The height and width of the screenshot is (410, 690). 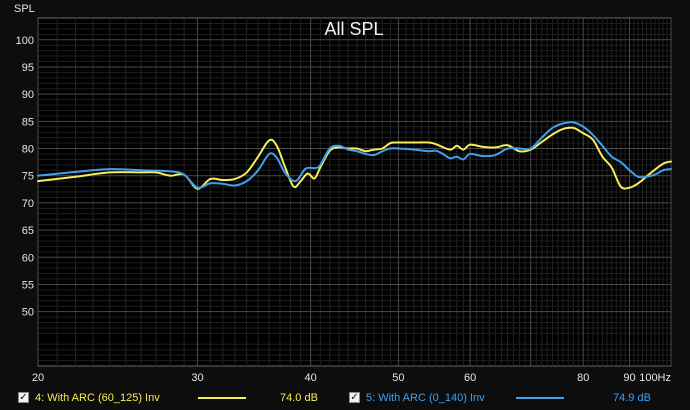 What do you see at coordinates (28, 122) in the screenshot?
I see `y-tick-label: 85` at bounding box center [28, 122].